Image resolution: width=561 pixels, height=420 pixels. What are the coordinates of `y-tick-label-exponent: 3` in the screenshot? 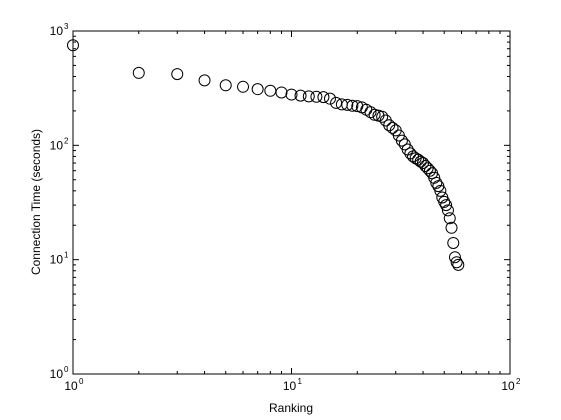 It's located at (66, 26).